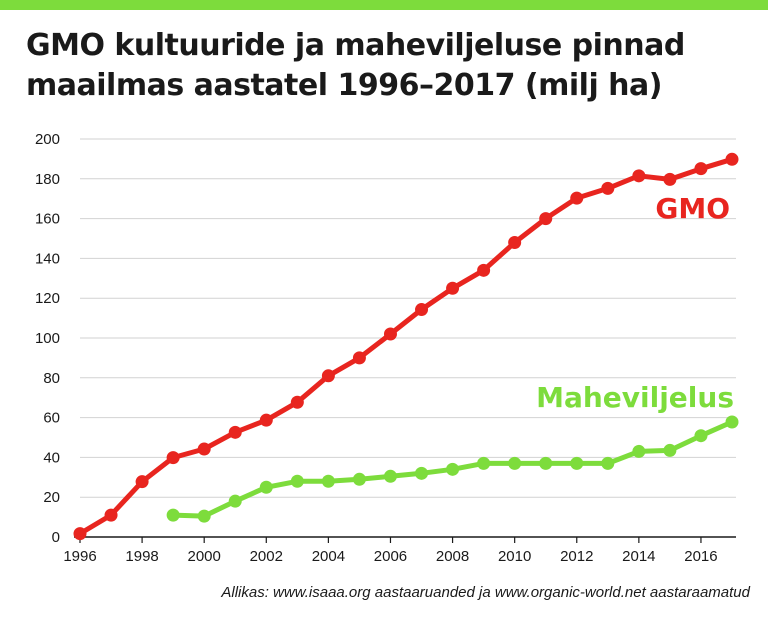  Describe the element at coordinates (47, 179) in the screenshot. I see `y-tick-label-180: 180` at that location.